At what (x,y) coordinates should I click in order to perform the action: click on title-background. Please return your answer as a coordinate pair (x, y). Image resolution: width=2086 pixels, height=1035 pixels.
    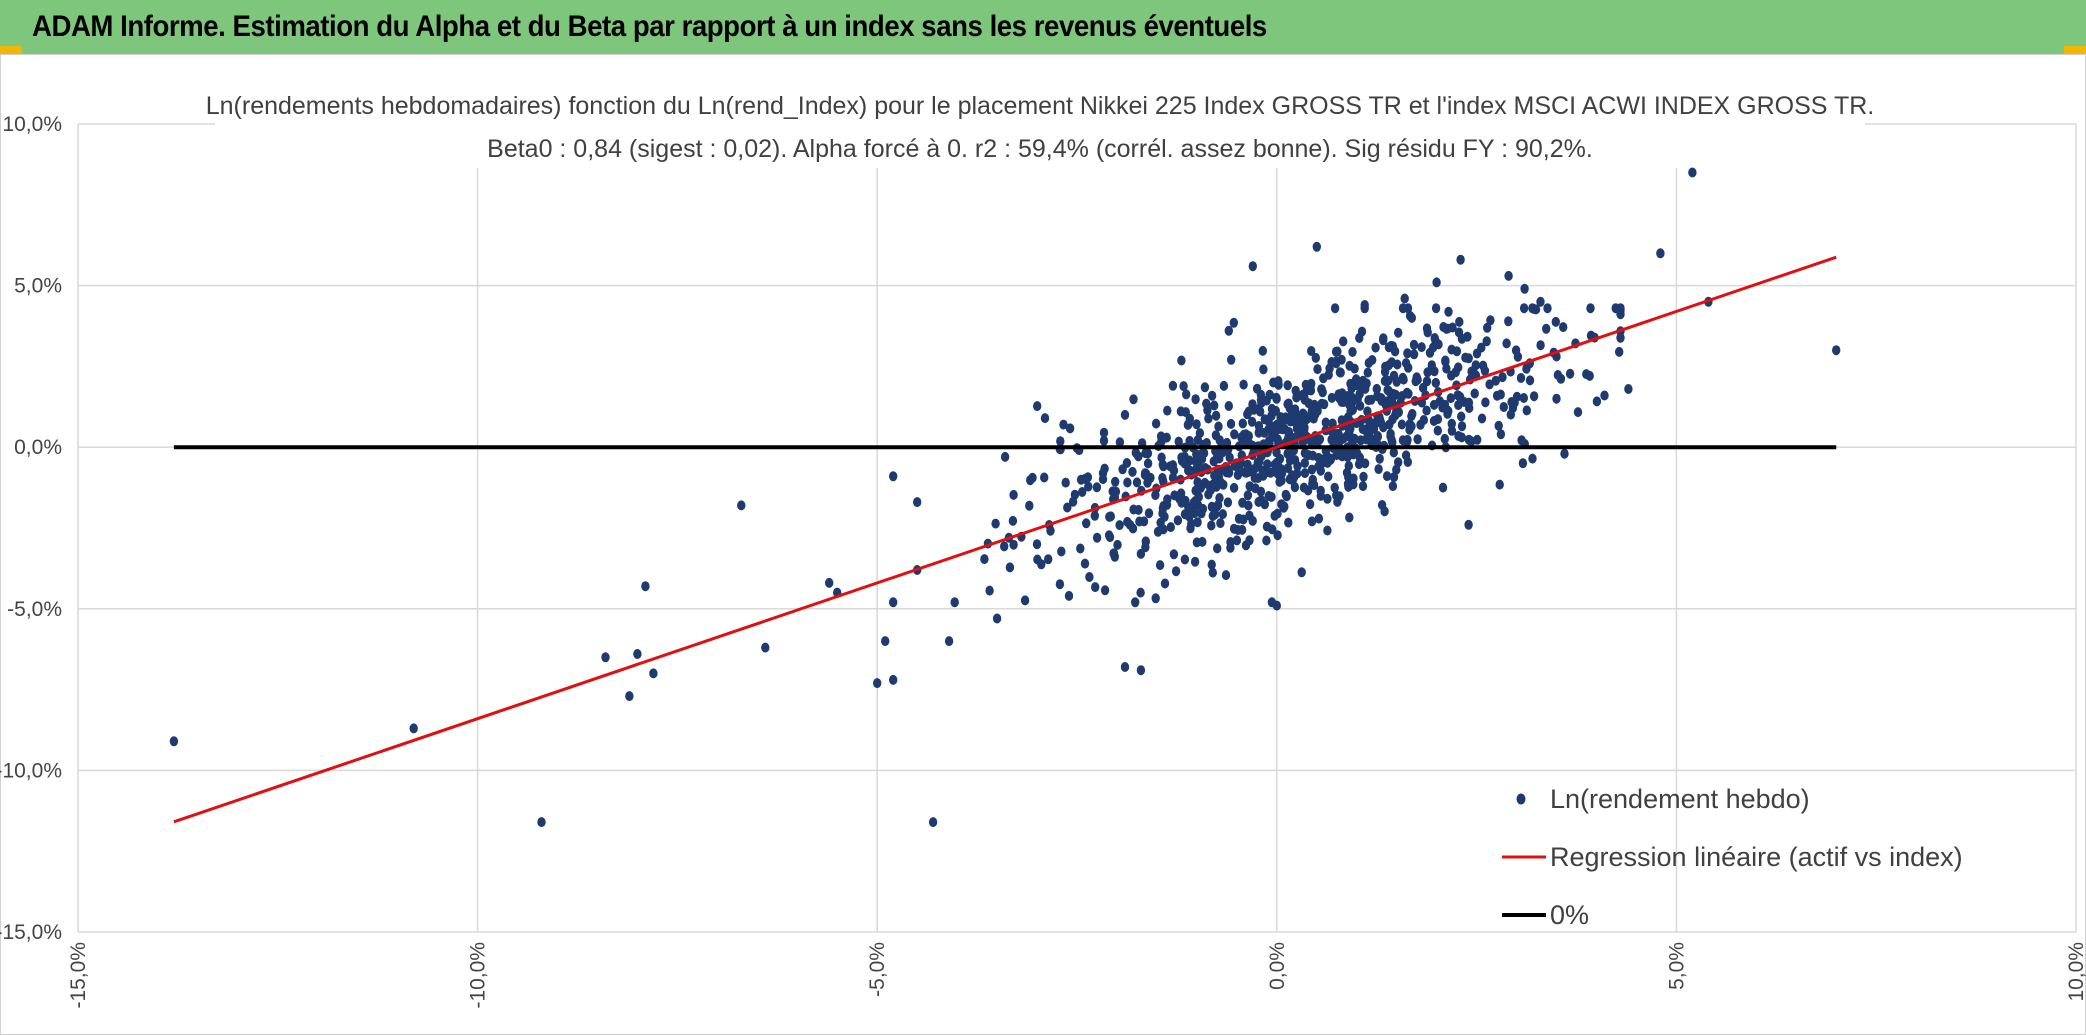
    Looking at the image, I should click on (1040, 127).